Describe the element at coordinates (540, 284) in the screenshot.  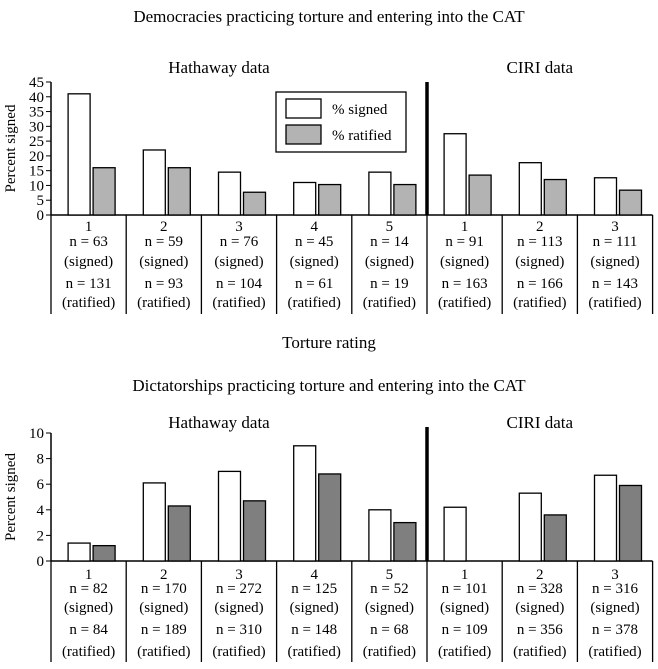
I see `p1-n-ratified-label: n = 166` at that location.